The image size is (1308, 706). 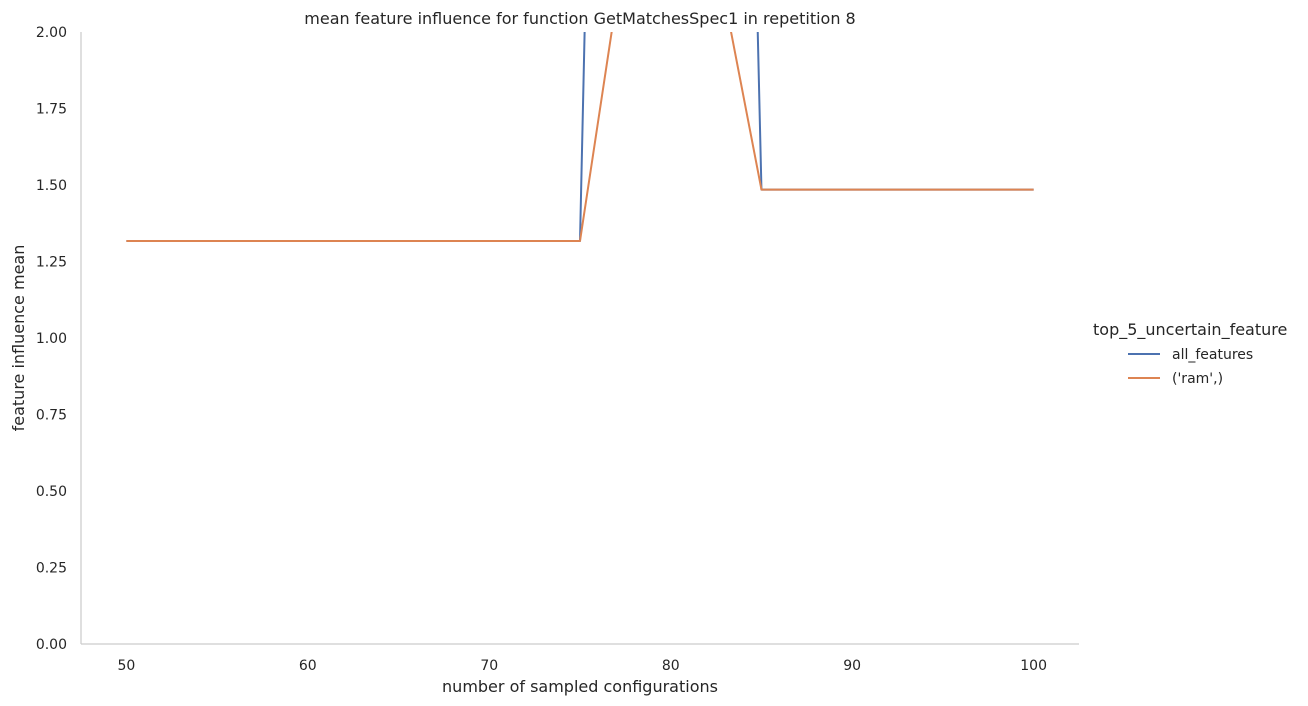 I want to click on x-tick-label: 90, so click(x=852, y=666).